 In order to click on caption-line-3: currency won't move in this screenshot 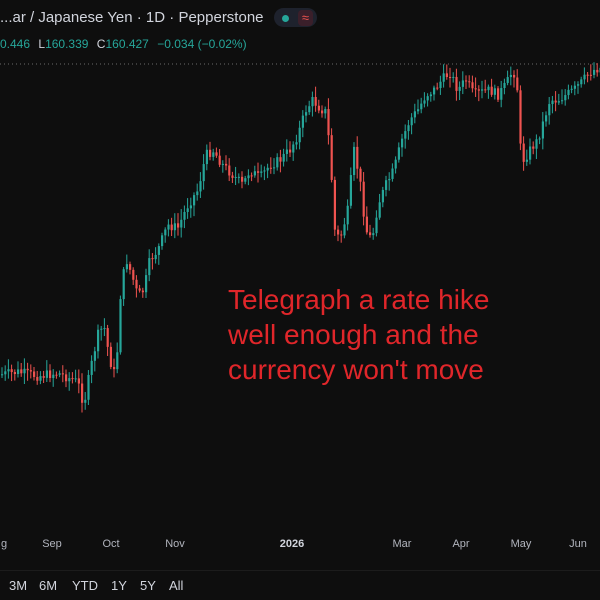, I will do `click(356, 369)`.